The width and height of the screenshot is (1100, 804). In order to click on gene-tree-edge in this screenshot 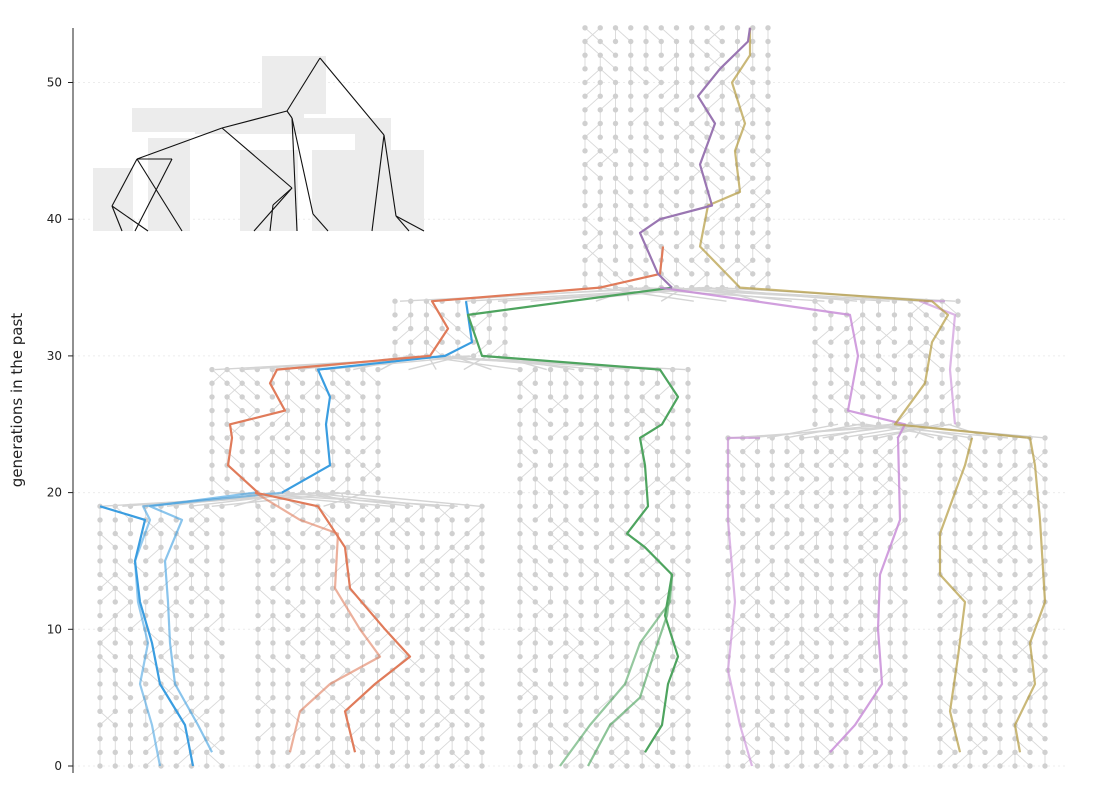, I will do `click(159, 195)`.